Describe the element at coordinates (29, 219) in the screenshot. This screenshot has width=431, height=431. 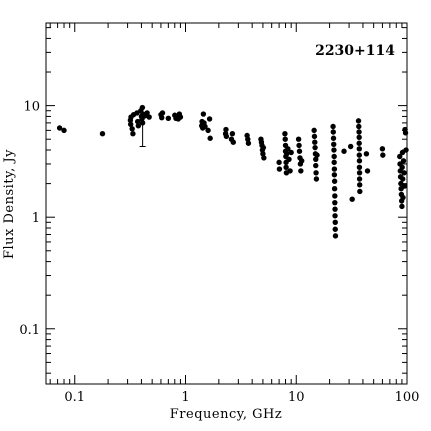
I see `y-tick-labels: 0.1 1 10` at that location.